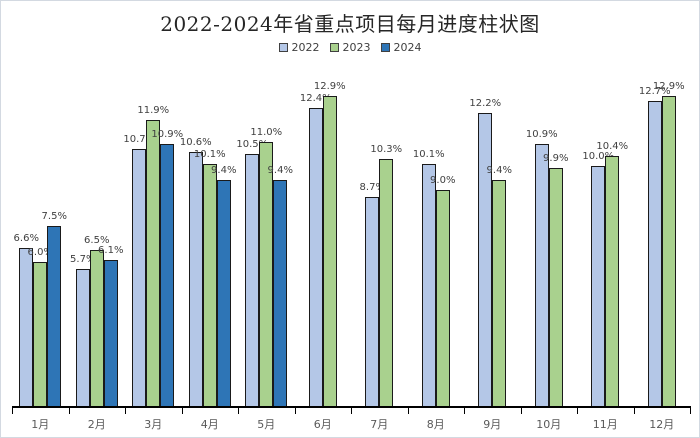 The image size is (700, 438). What do you see at coordinates (668, 251) in the screenshot?
I see `bar-2023-12月` at bounding box center [668, 251].